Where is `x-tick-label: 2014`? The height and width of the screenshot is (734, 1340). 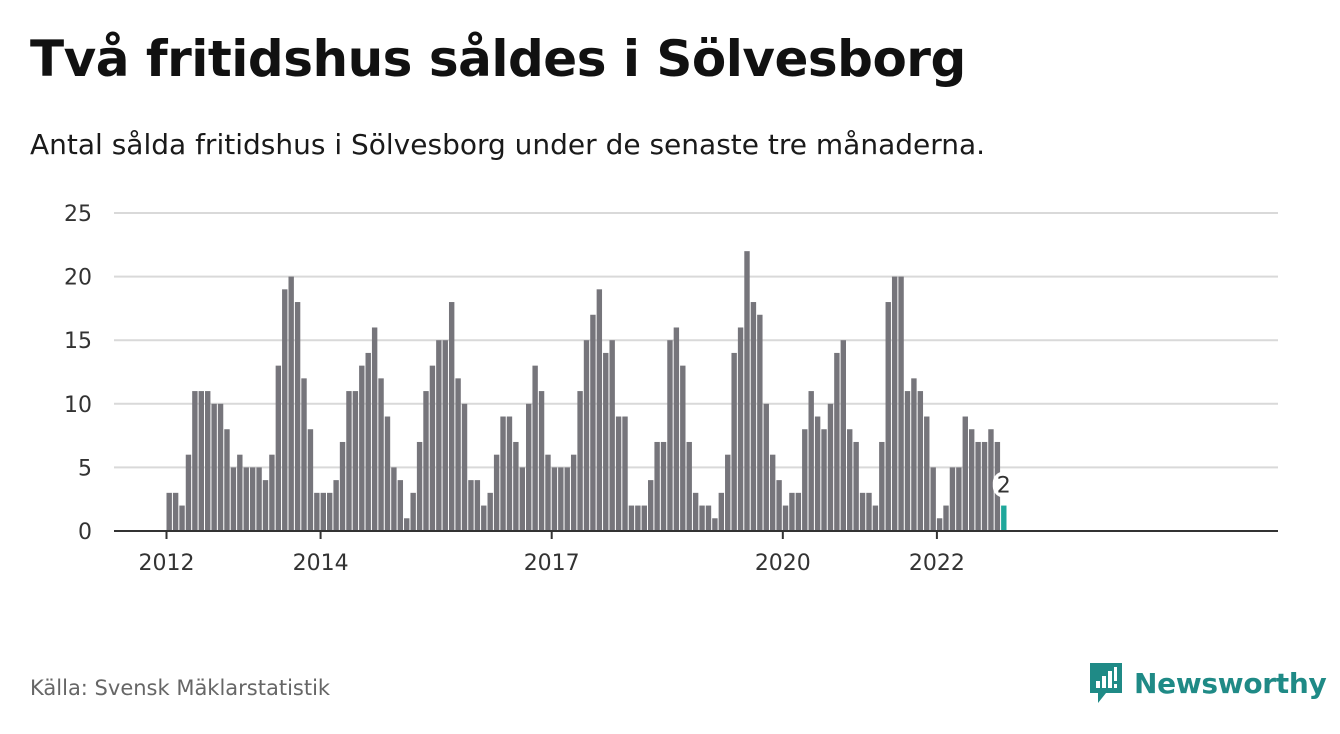 x-tick-label: 2014 is located at coordinates (321, 563).